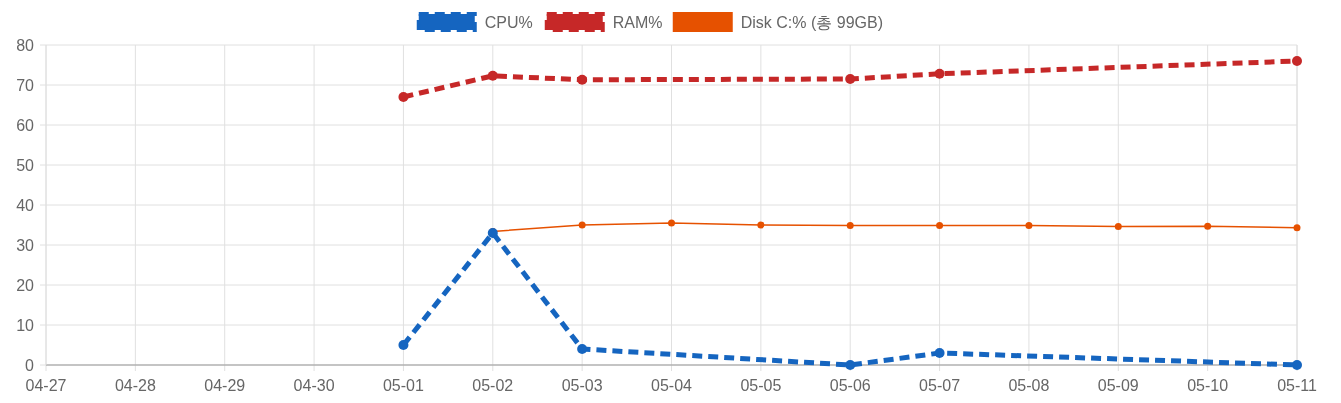 This screenshot has width=1341, height=403. Describe the element at coordinates (1208, 385) in the screenshot. I see `x-tick-label: 05-10` at that location.